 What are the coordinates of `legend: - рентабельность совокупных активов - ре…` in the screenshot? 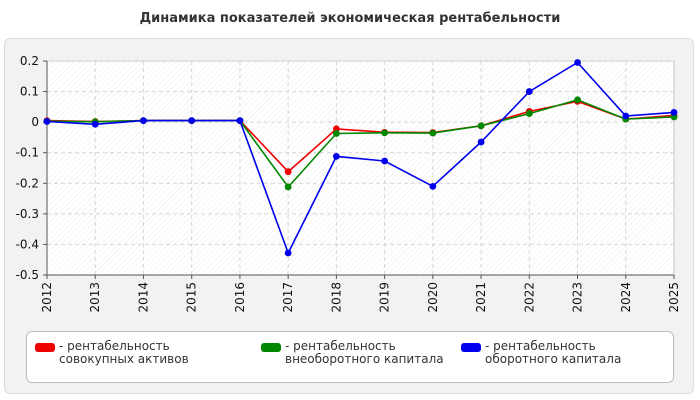 It's located at (350, 357).